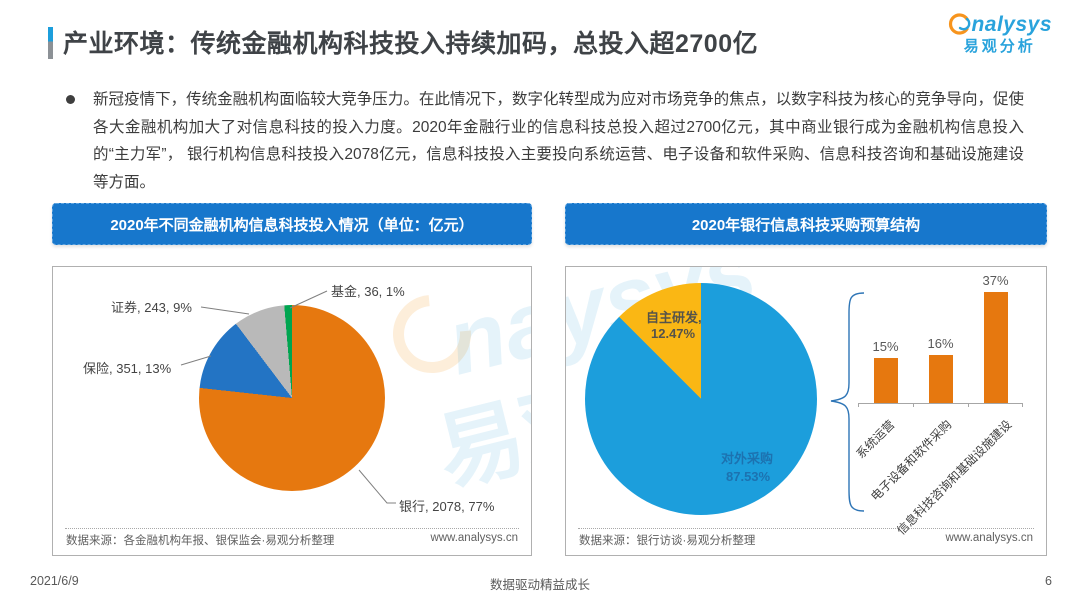 The height and width of the screenshot is (608, 1080). I want to click on bar-slot-system-ops: 15%, so click(885, 371).